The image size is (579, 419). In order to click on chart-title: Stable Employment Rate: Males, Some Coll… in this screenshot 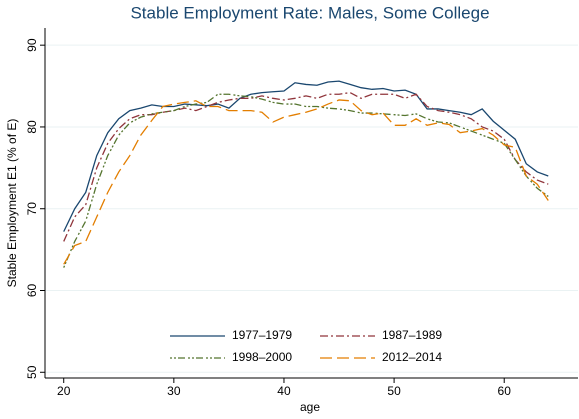, I will do `click(309, 12)`.